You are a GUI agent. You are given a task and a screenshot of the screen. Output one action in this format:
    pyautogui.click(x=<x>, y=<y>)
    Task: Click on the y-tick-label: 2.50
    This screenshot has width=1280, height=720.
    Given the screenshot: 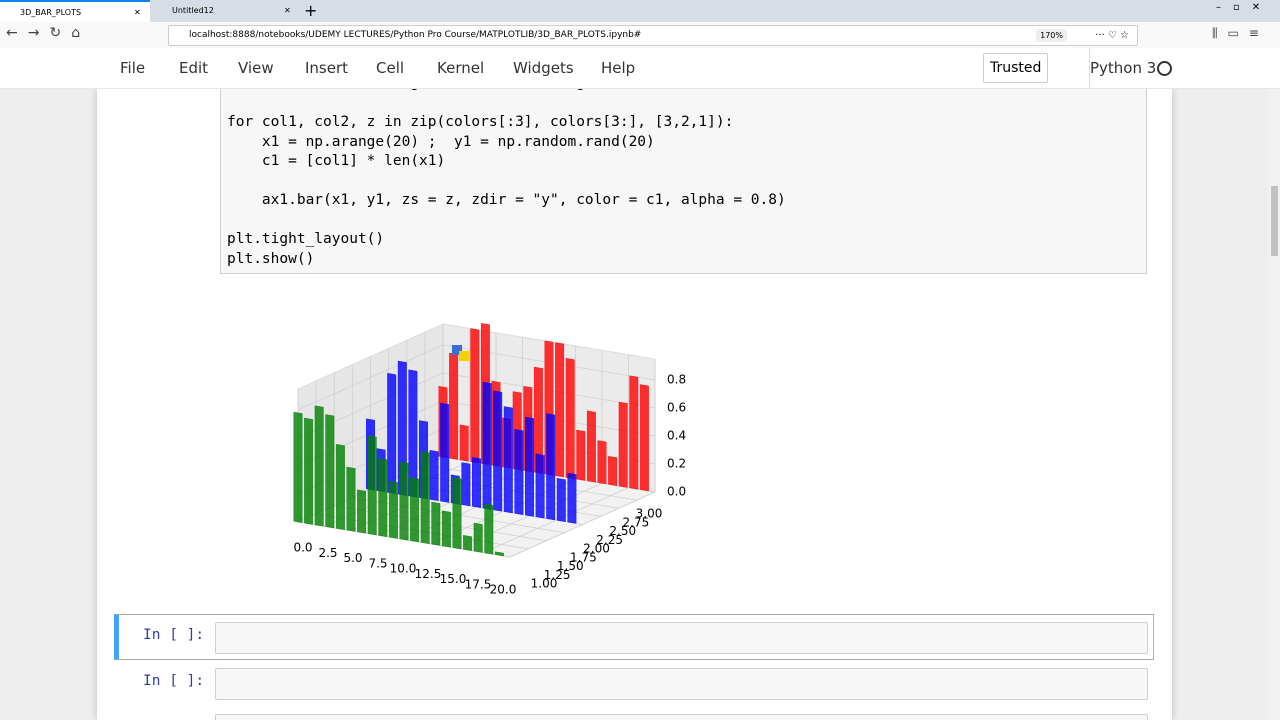 What is the action you would take?
    pyautogui.click(x=622, y=531)
    